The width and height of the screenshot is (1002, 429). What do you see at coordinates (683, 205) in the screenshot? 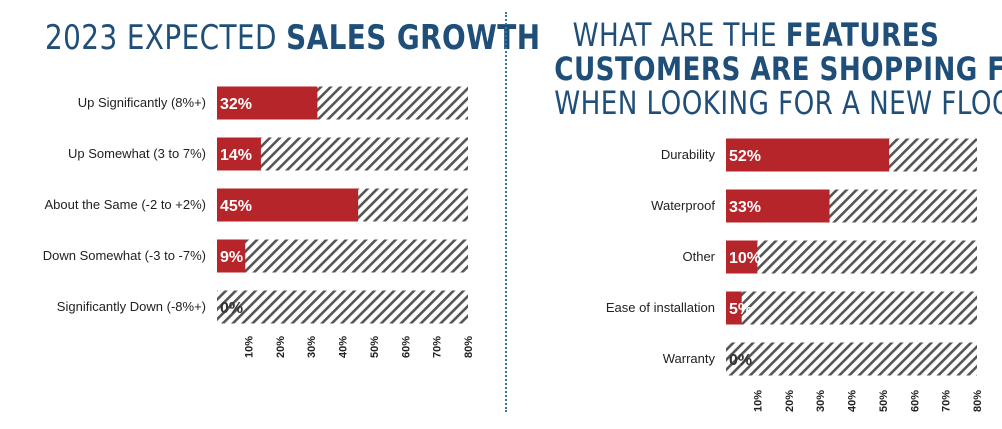
I see `category-label: Waterproof` at bounding box center [683, 205].